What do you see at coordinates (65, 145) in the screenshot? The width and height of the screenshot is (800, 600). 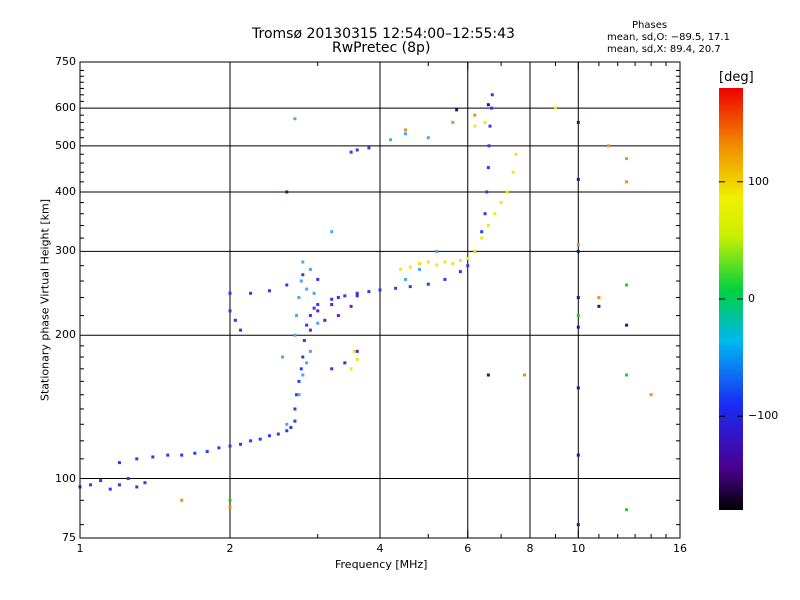 I see `y-tick-label: 500` at bounding box center [65, 145].